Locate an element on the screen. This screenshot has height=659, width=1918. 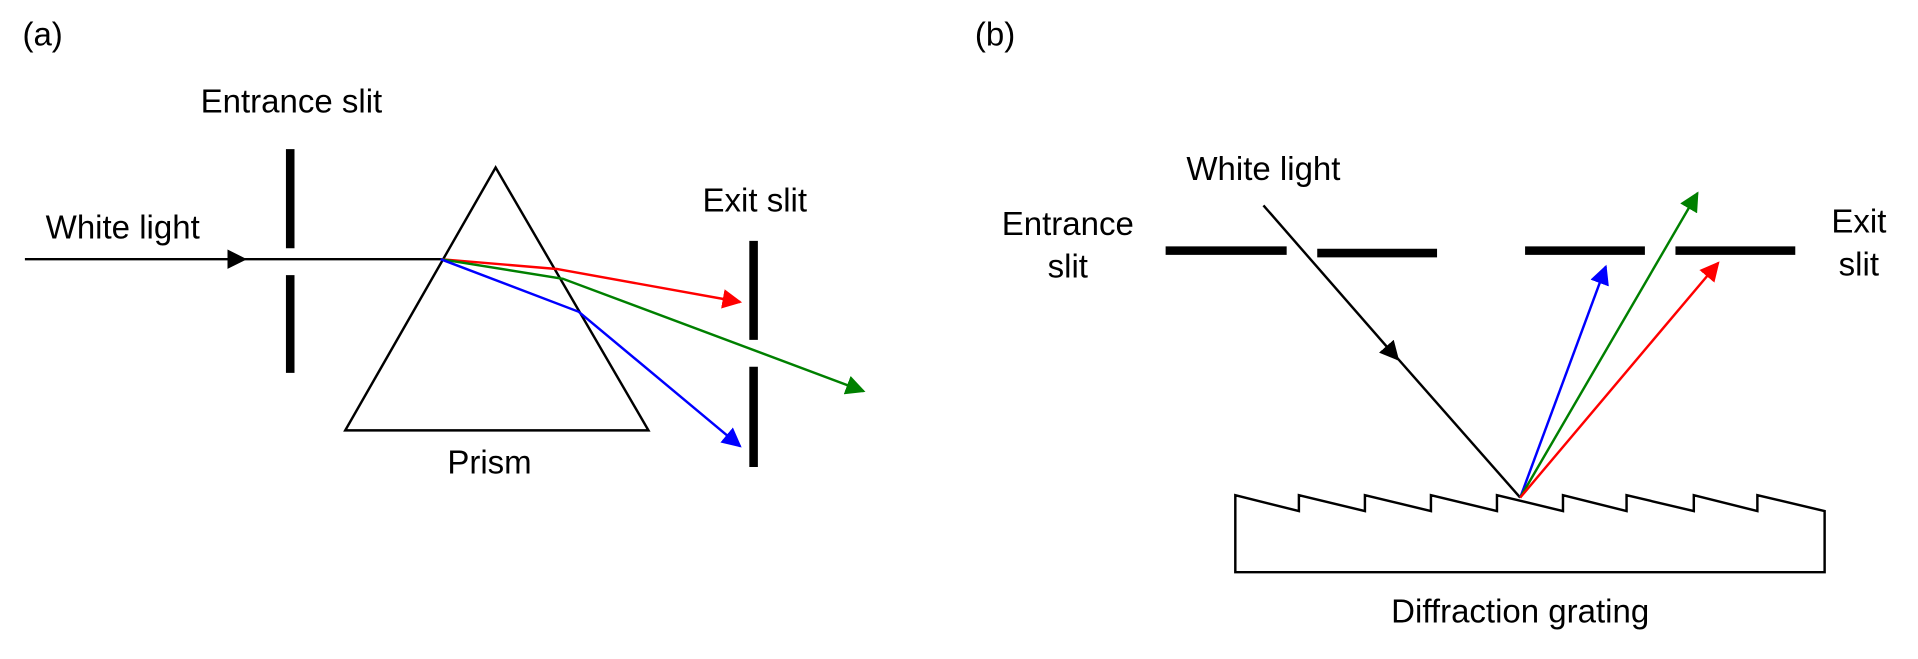
exit-slit-label: slit is located at coordinates (1859, 263).